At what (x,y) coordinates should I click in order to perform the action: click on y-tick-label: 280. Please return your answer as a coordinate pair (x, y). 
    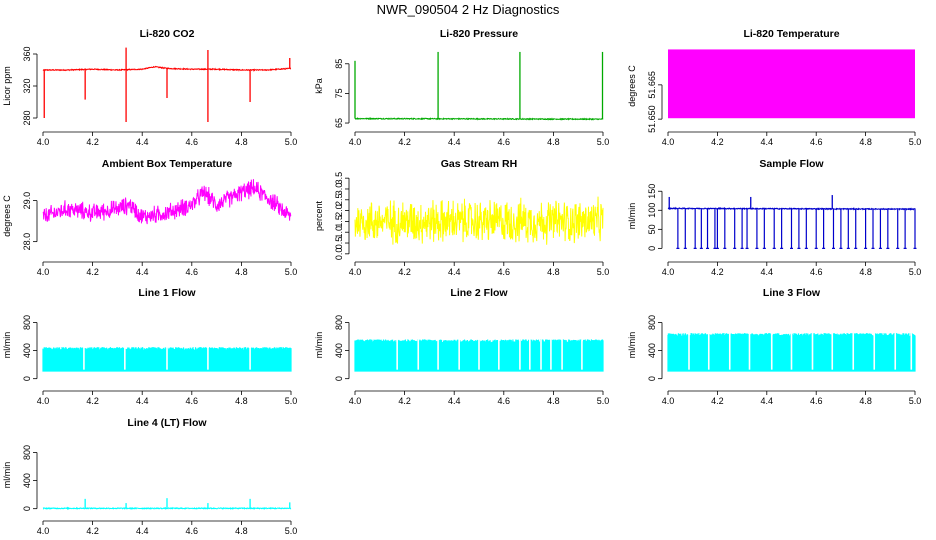
    Looking at the image, I should click on (27, 117).